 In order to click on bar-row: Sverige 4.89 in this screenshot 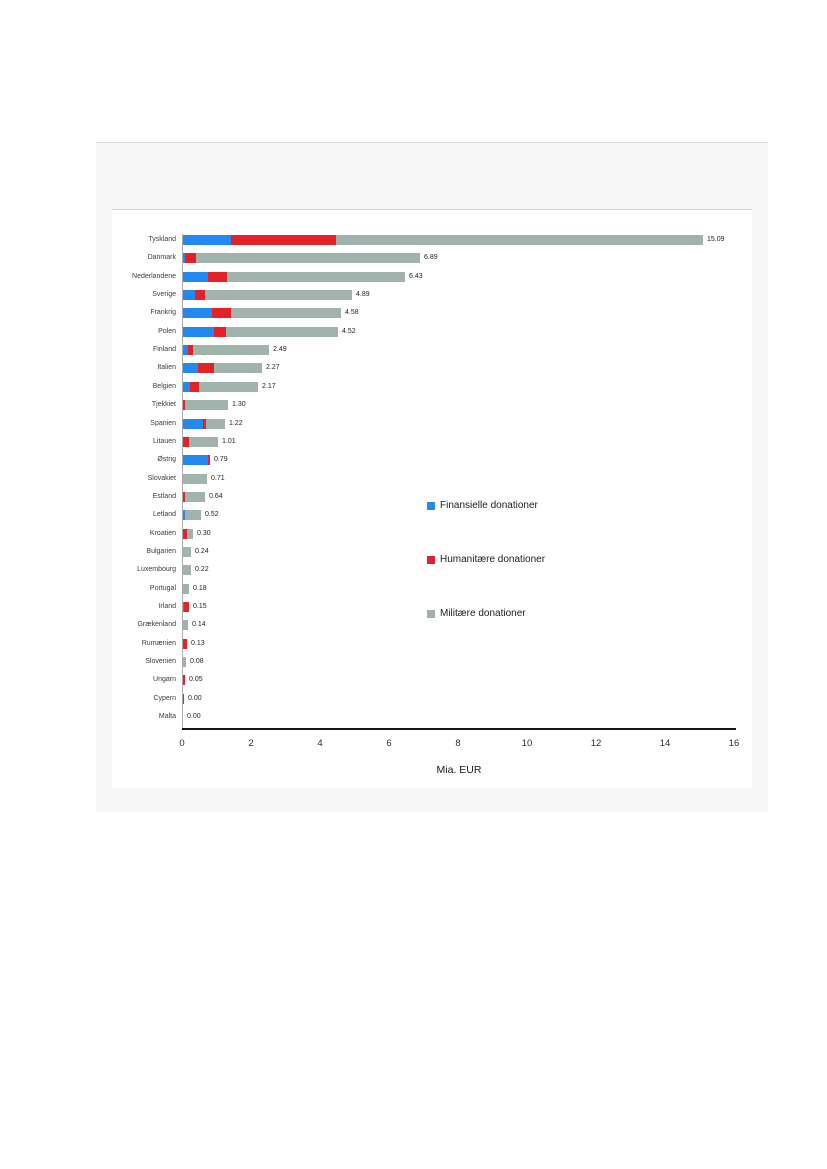, I will do `click(432, 295)`.